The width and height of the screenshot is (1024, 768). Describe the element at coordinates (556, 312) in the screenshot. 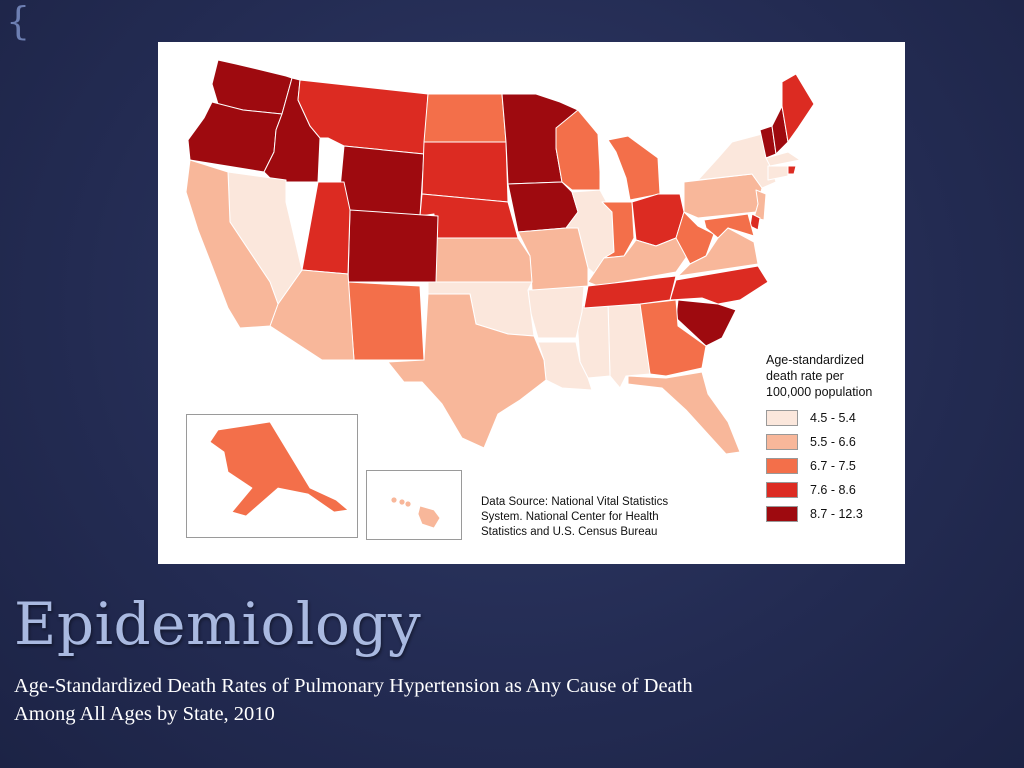

I see `state-ar` at that location.